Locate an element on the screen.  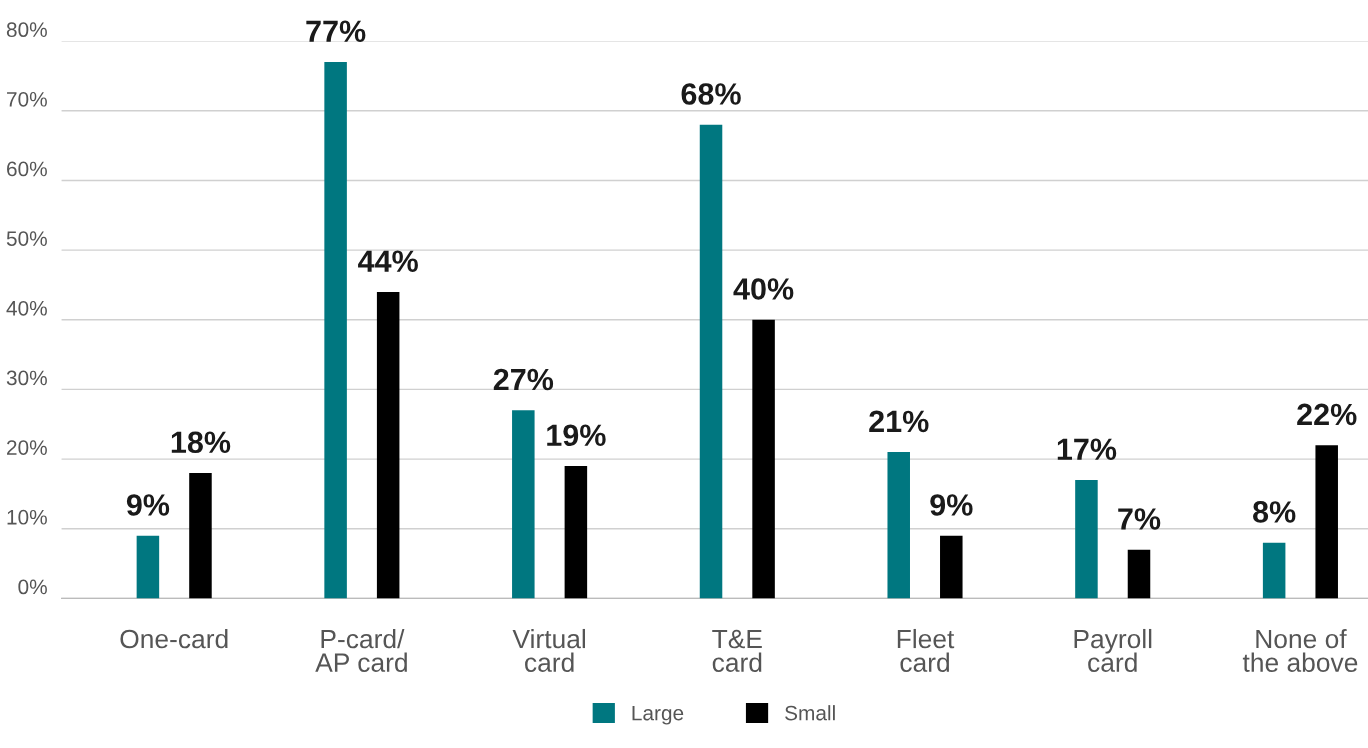
data-label: 8% is located at coordinates (1274, 512).